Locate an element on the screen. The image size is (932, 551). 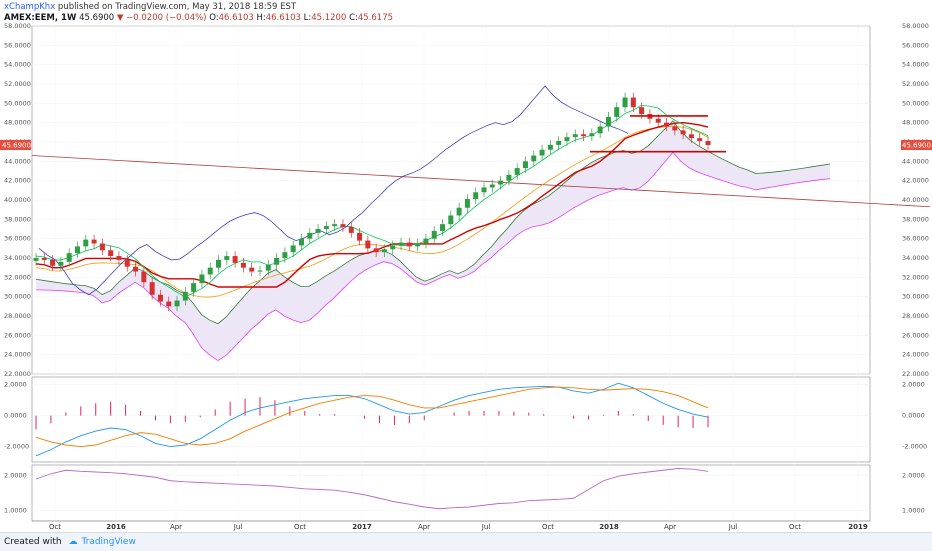
y-tick-right: 48.0000 is located at coordinates (915, 123).